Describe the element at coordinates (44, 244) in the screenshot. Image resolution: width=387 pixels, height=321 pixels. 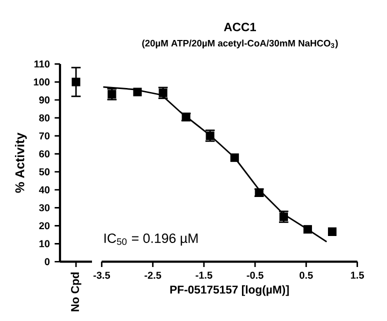
I see `y-tick-label: 10` at that location.